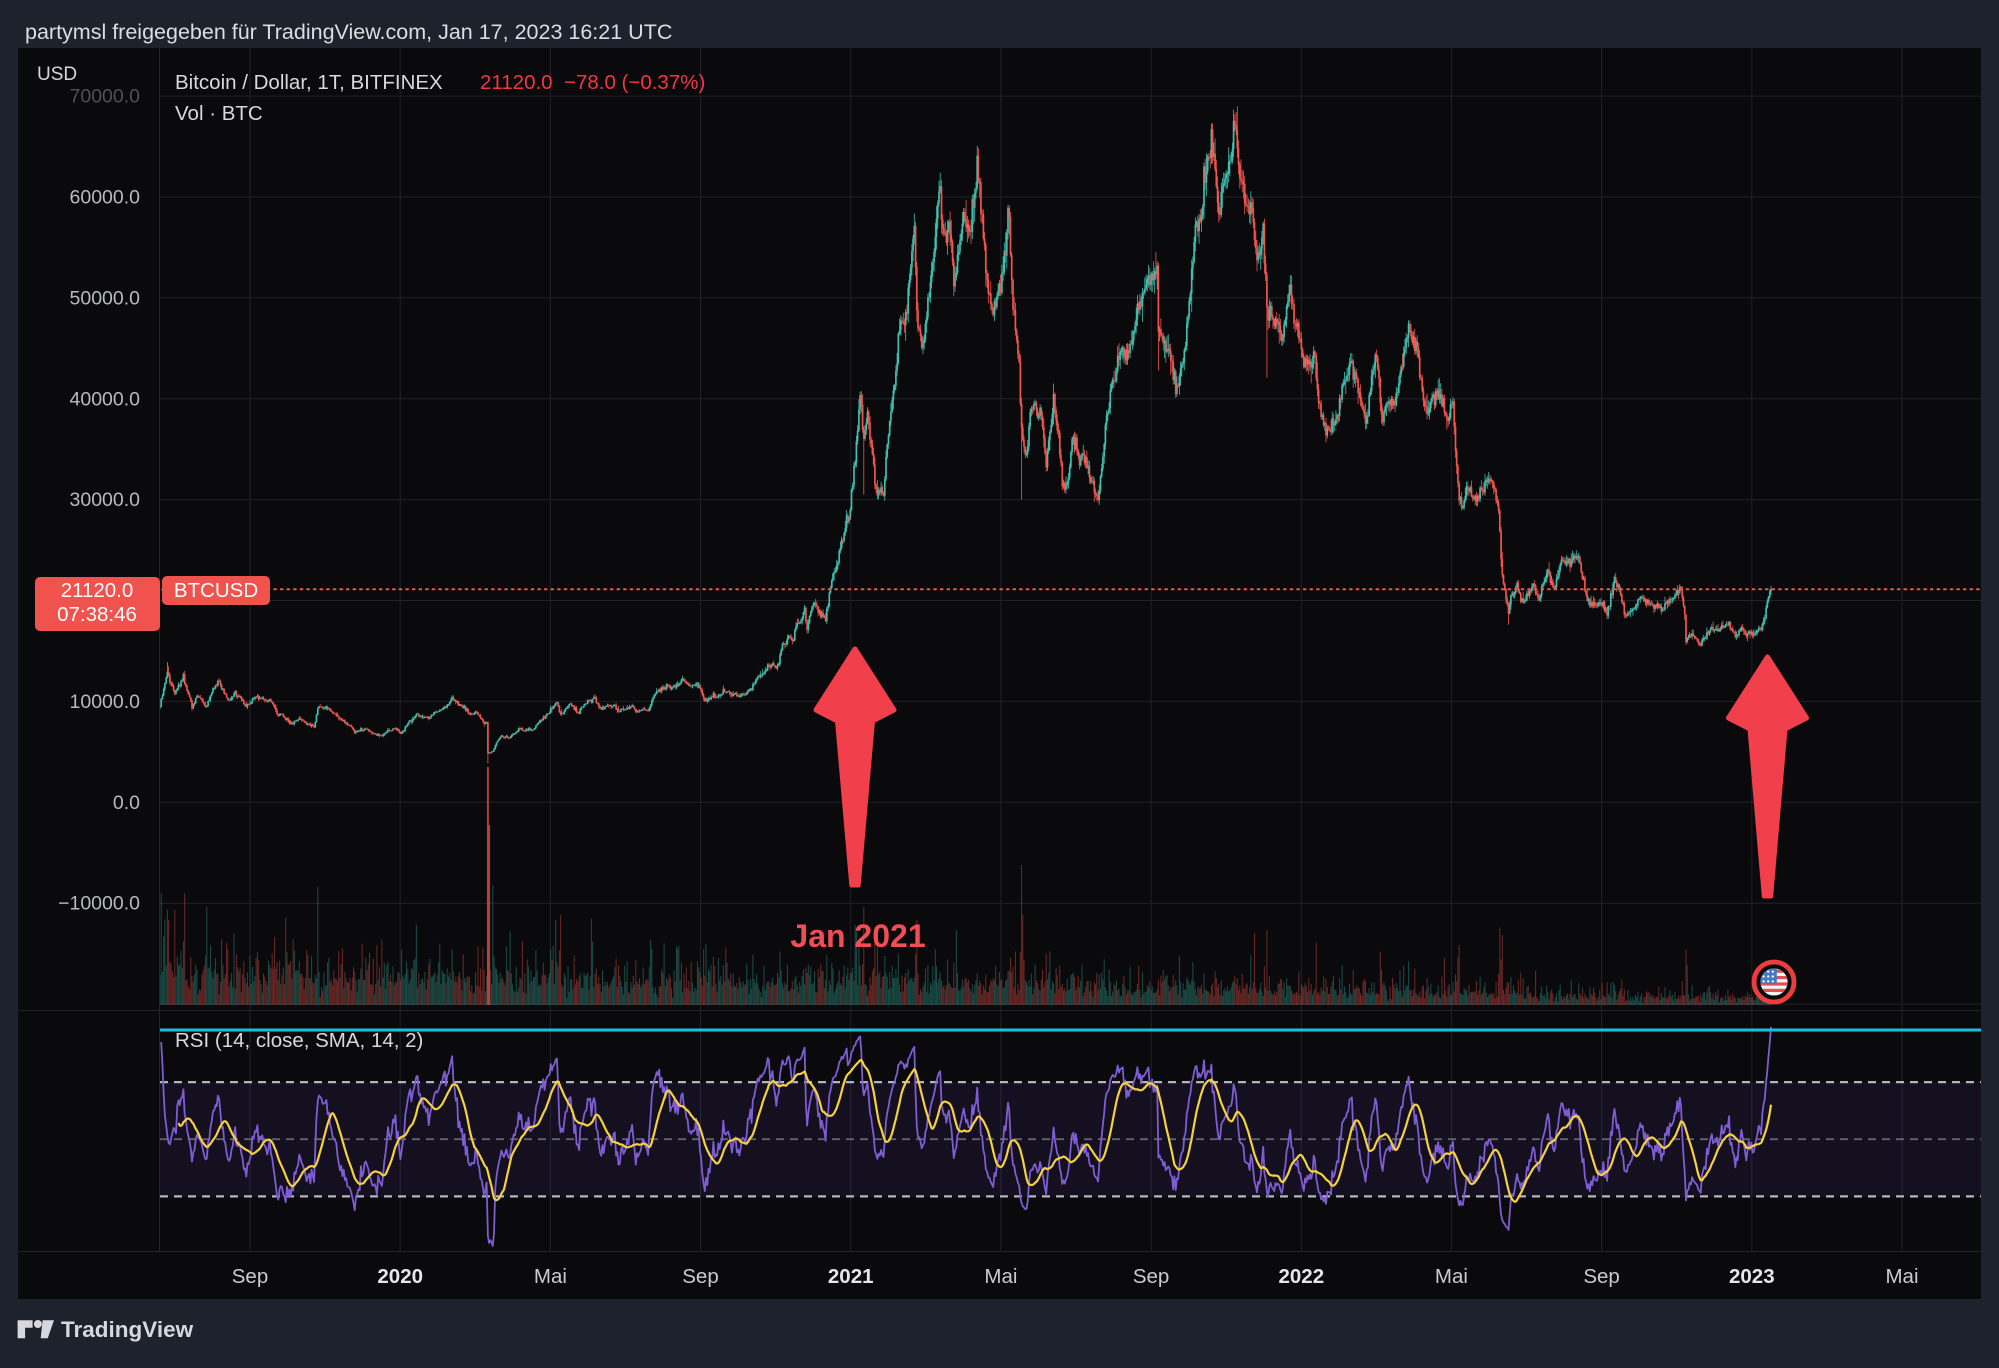 Image resolution: width=1999 pixels, height=1368 pixels. I want to click on svg-text: 0.0, so click(126, 803).